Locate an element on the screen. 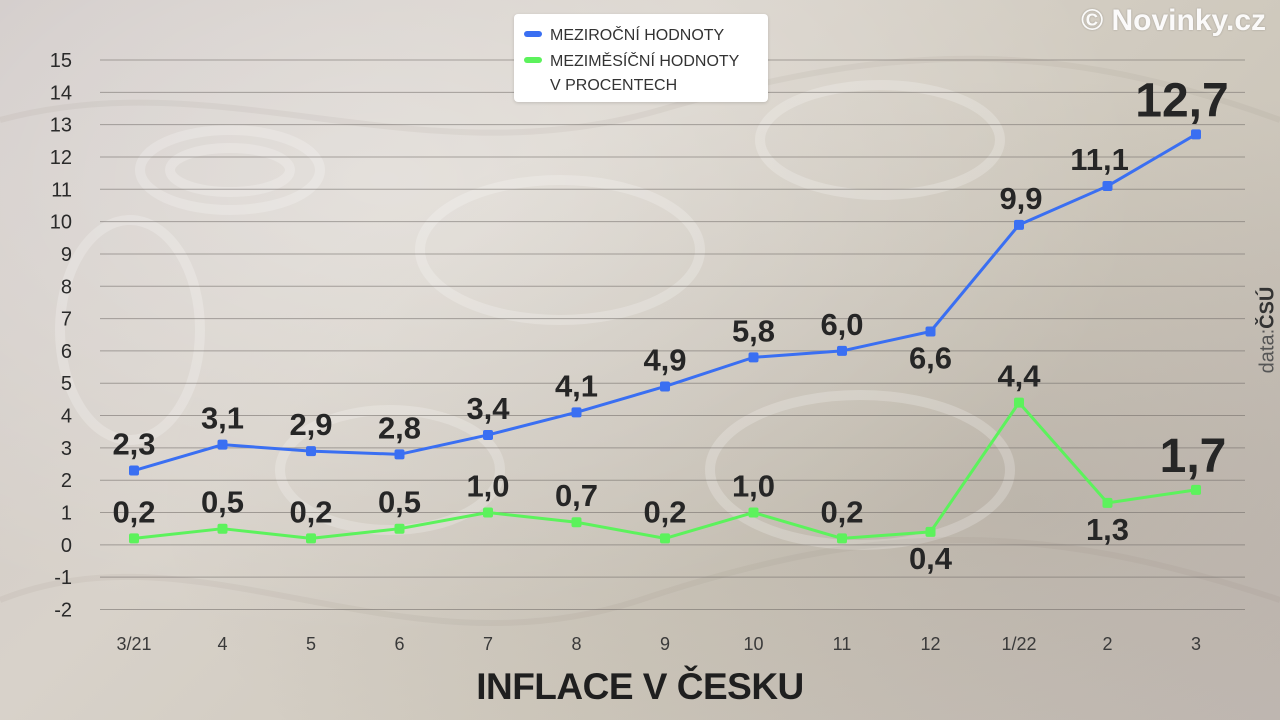 Image resolution: width=1280 pixels, height=720 pixels. legend-item-mom: MEZIMĚSÍČNÍ HODNOTY V PROCENTECH is located at coordinates (642, 74).